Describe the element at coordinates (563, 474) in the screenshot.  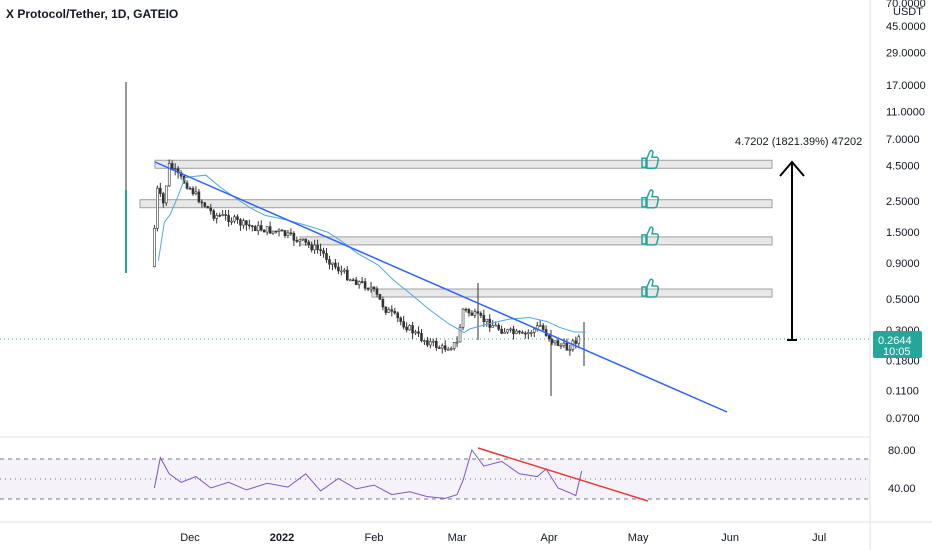
I see `rsi-divergence-line` at that location.